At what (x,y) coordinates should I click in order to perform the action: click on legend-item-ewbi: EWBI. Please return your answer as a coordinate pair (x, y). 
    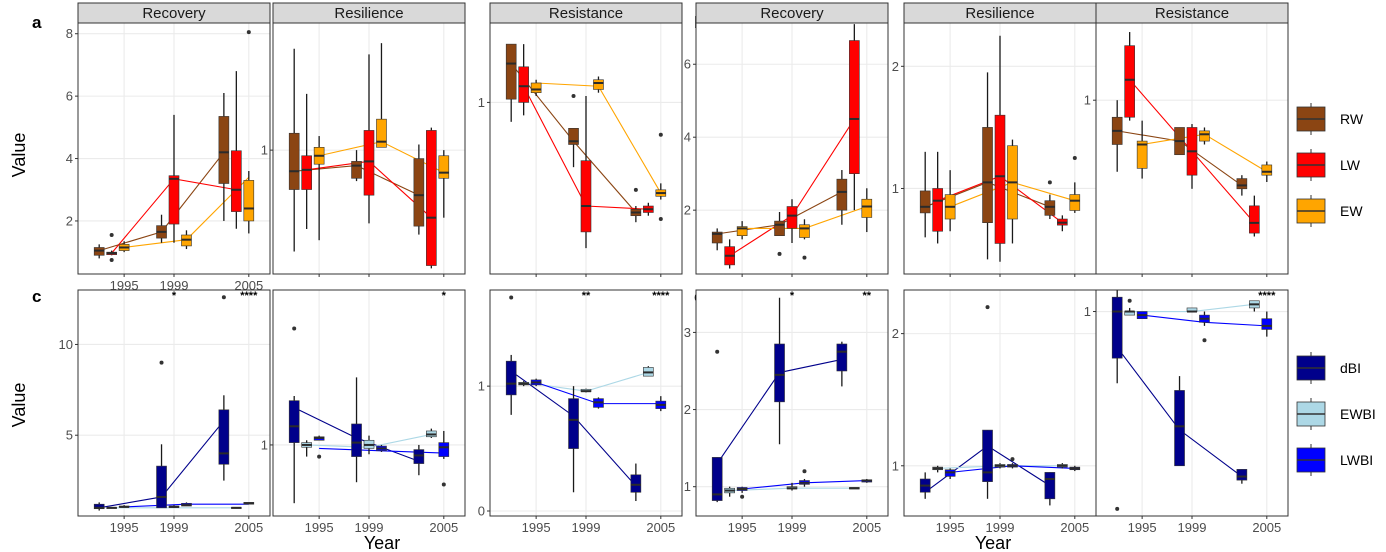
    Looking at the image, I should click on (1336, 414).